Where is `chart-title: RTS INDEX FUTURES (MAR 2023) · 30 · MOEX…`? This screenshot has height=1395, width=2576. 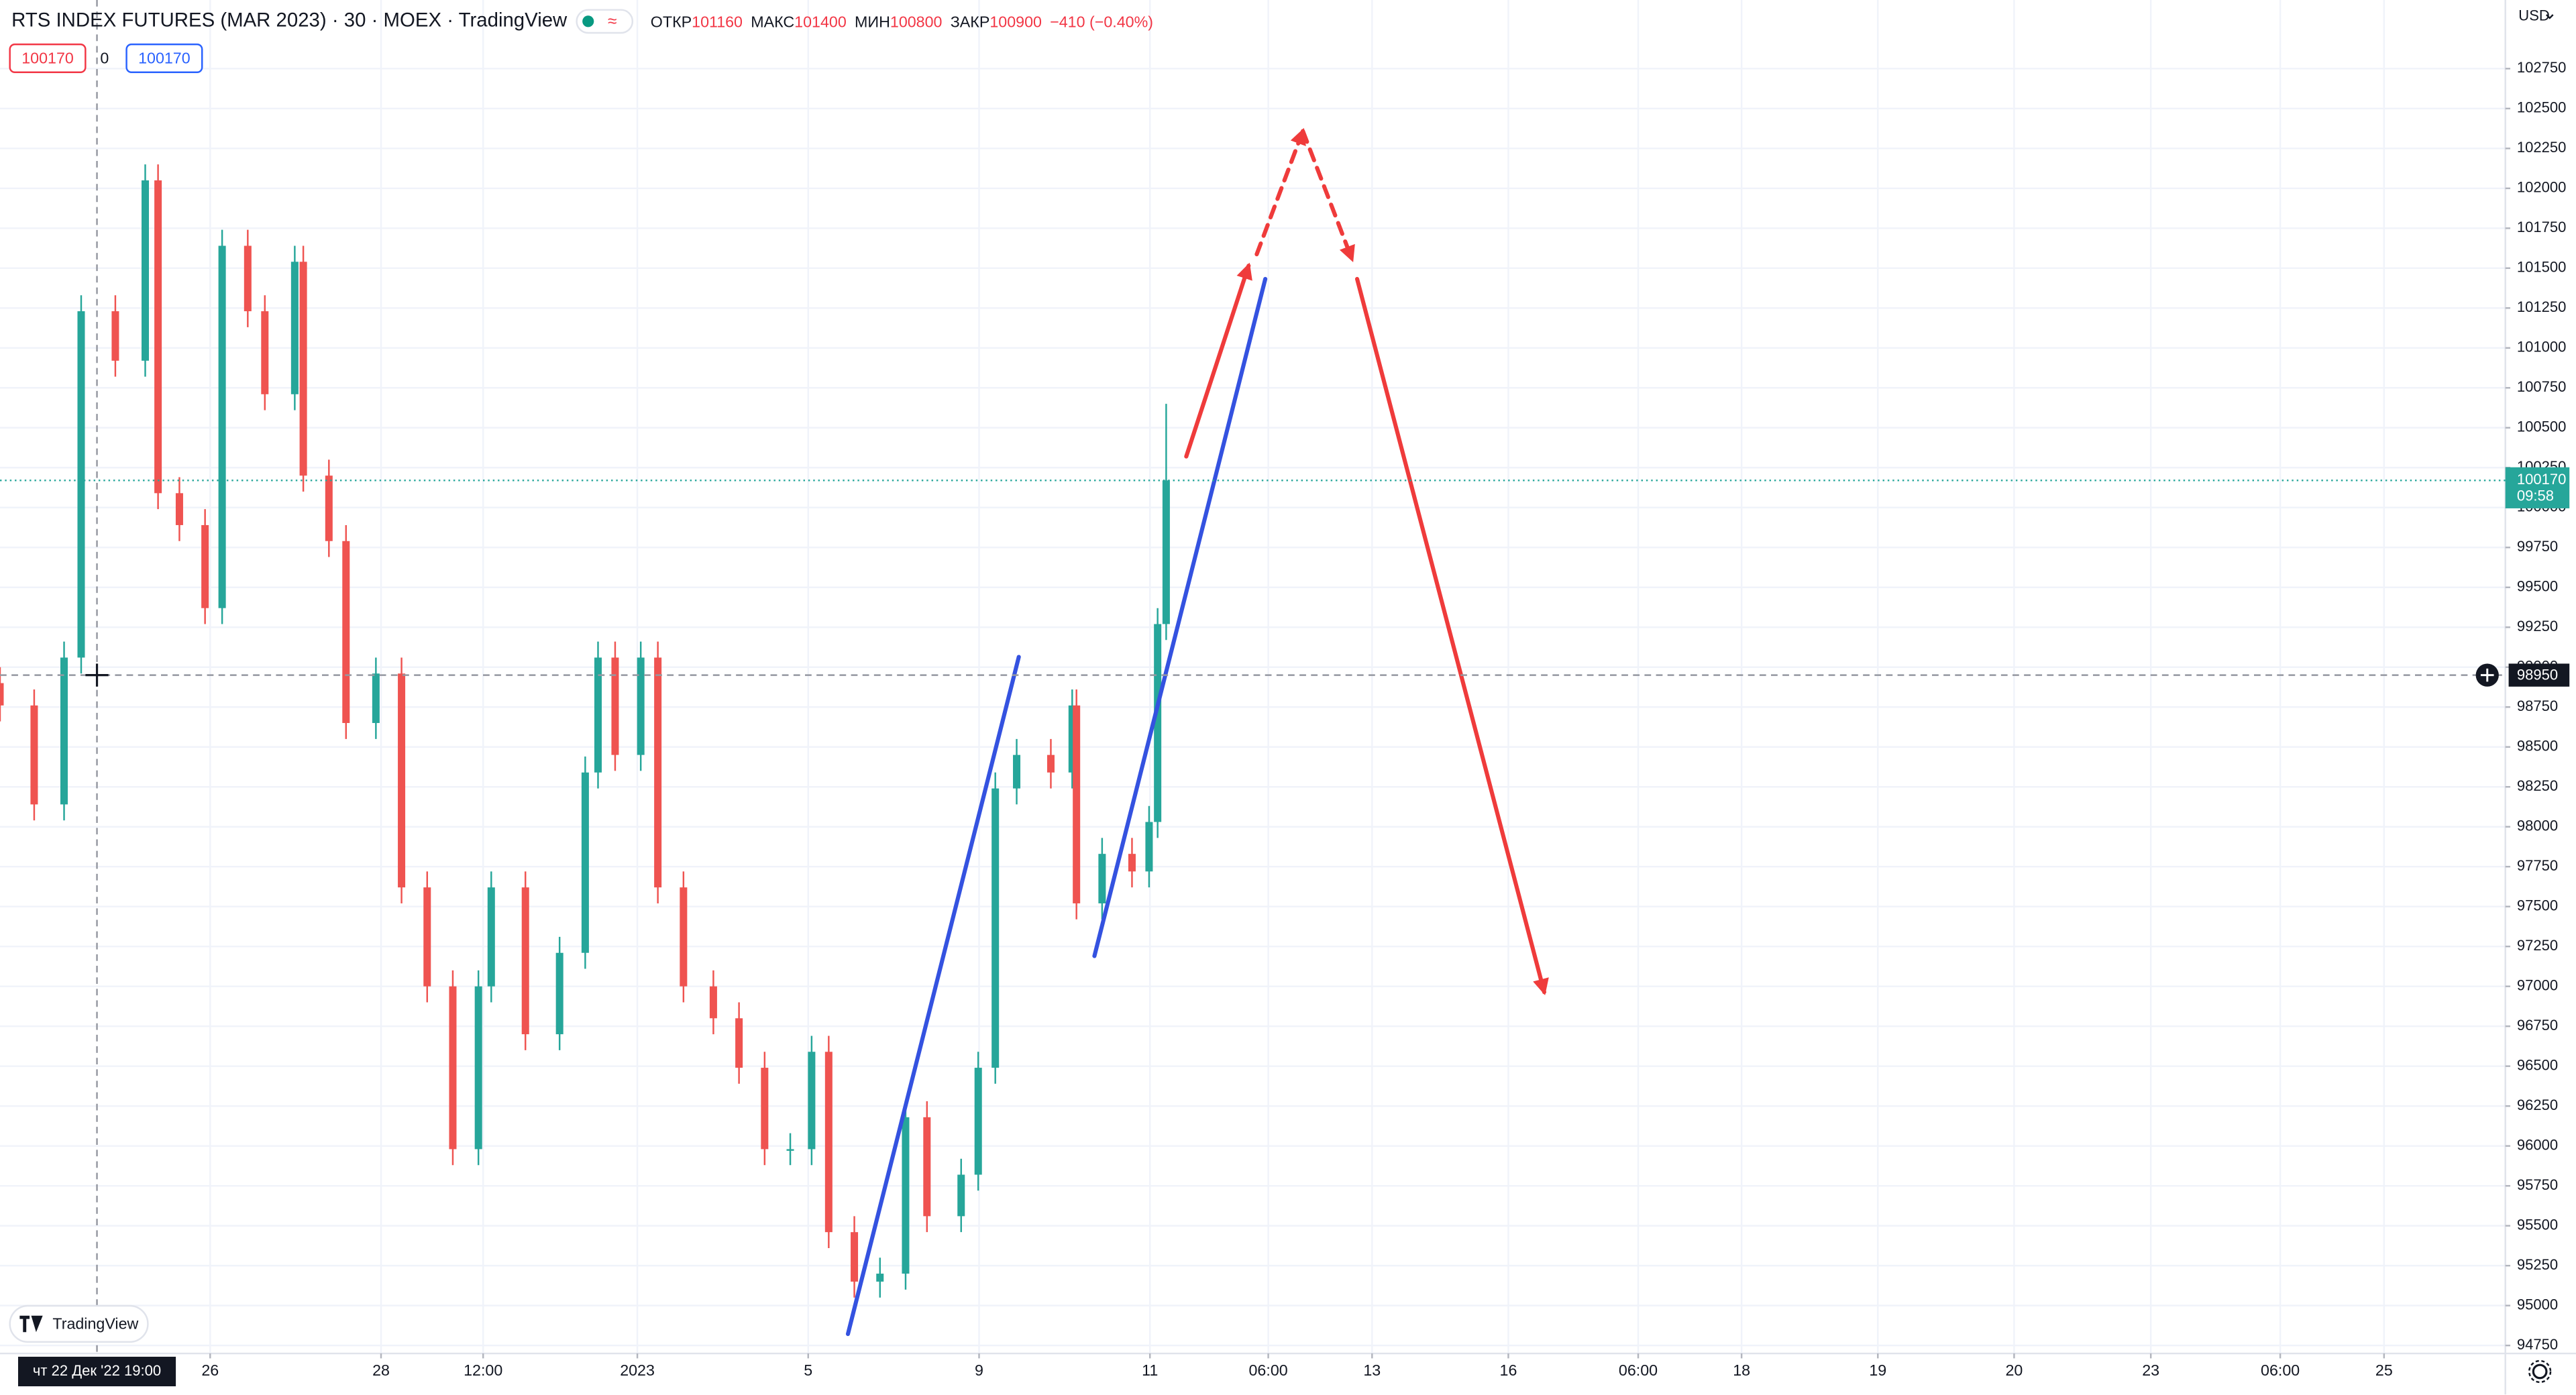 chart-title: RTS INDEX FUTURES (MAR 2023) · 30 · MOEX… is located at coordinates (289, 20).